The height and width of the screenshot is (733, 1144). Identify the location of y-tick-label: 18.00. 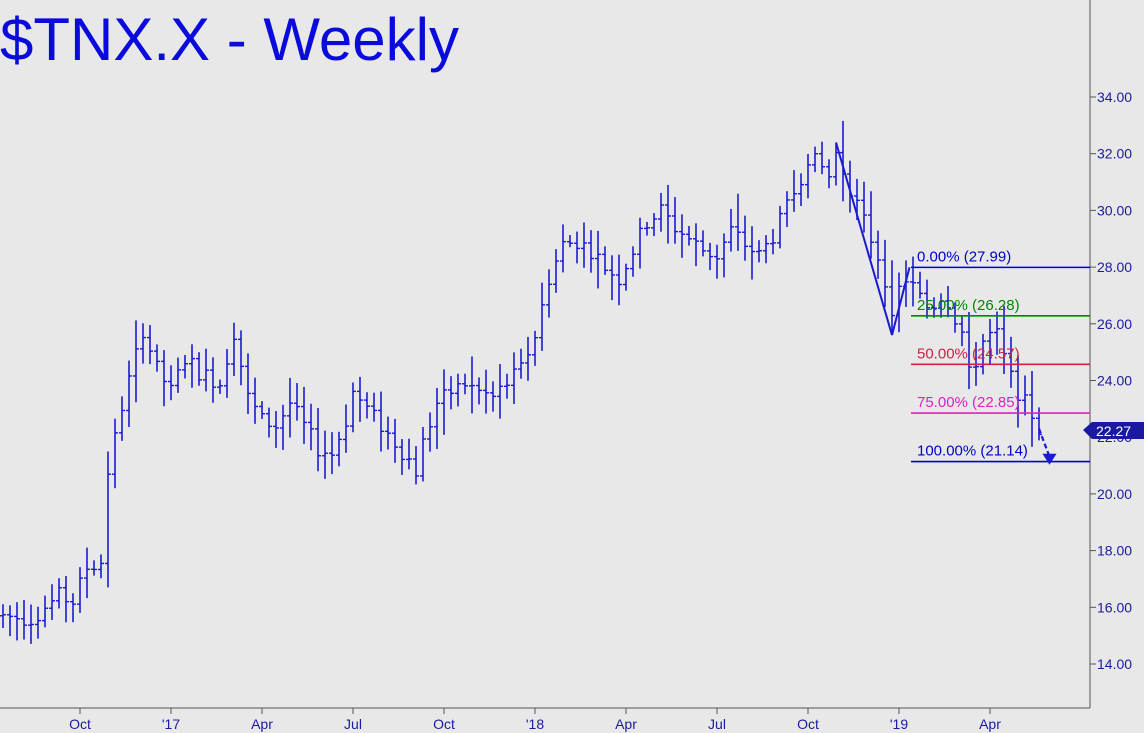
(1114, 551).